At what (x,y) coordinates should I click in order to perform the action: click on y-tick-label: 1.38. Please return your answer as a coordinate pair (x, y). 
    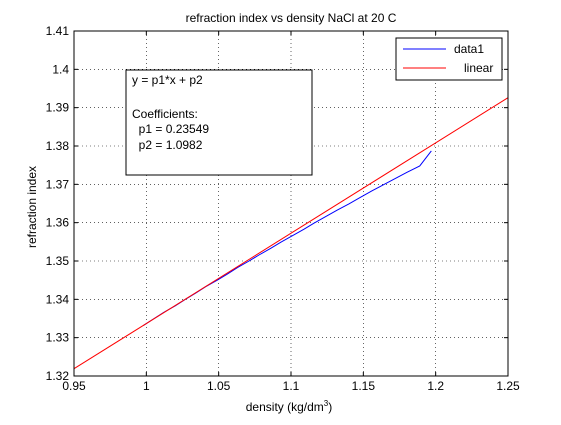
    Looking at the image, I should click on (58, 146).